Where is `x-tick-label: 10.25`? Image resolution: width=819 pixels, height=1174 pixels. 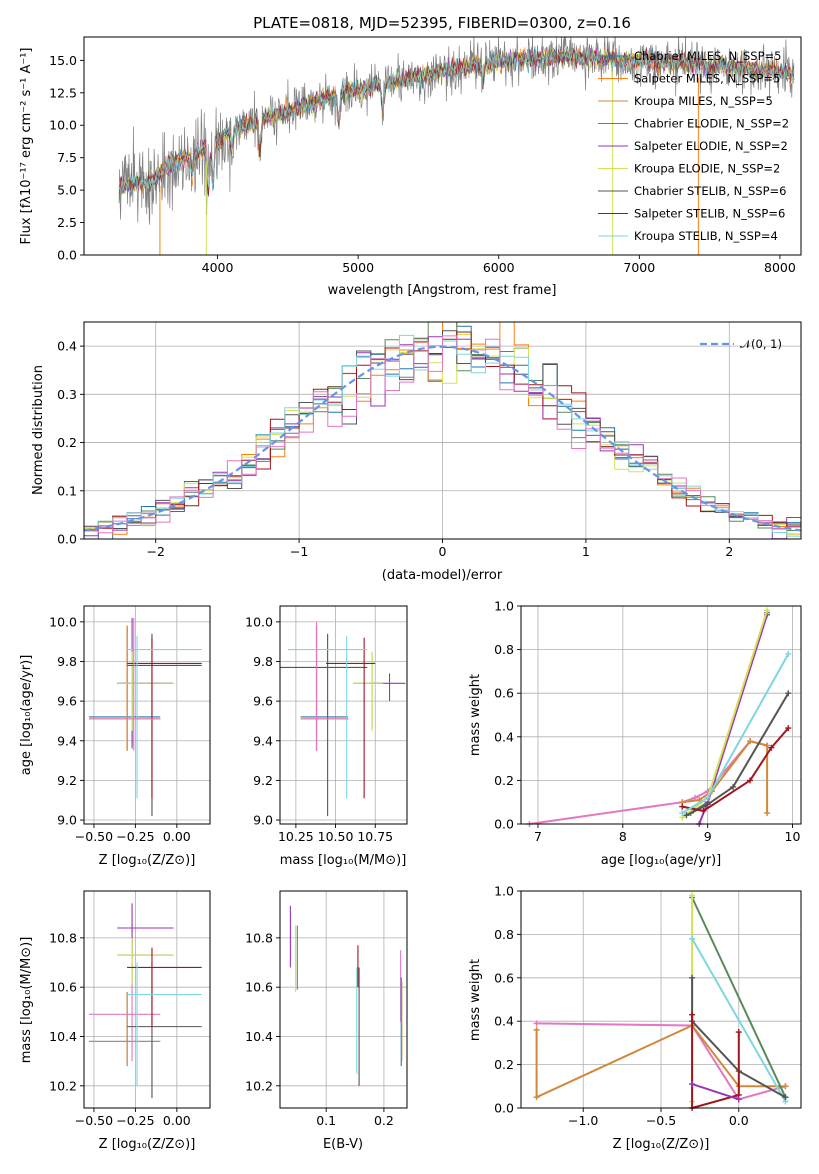 x-tick-label: 10.25 is located at coordinates (296, 836).